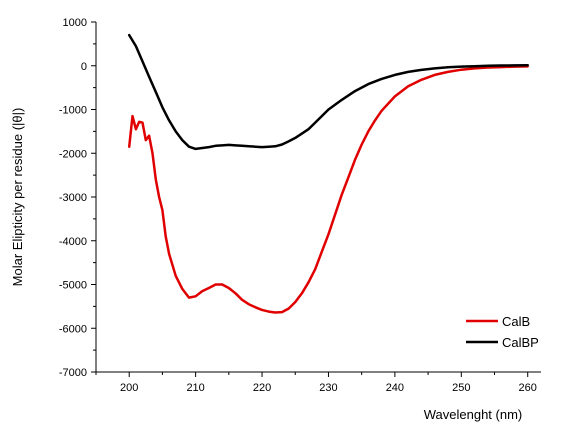  I want to click on y-tick-label: -7000, so click(73, 373).